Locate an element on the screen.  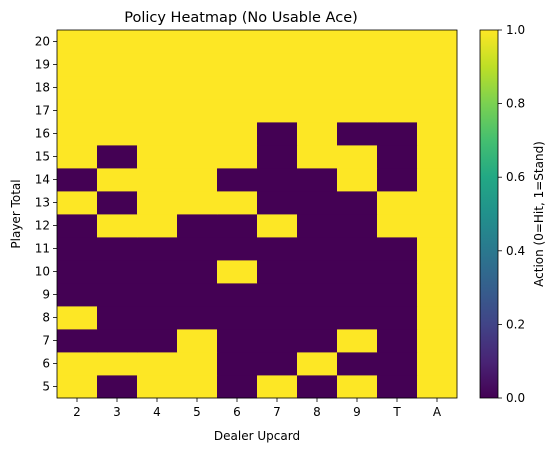
colorbar-tick-label: 0.0 is located at coordinates (515, 398).